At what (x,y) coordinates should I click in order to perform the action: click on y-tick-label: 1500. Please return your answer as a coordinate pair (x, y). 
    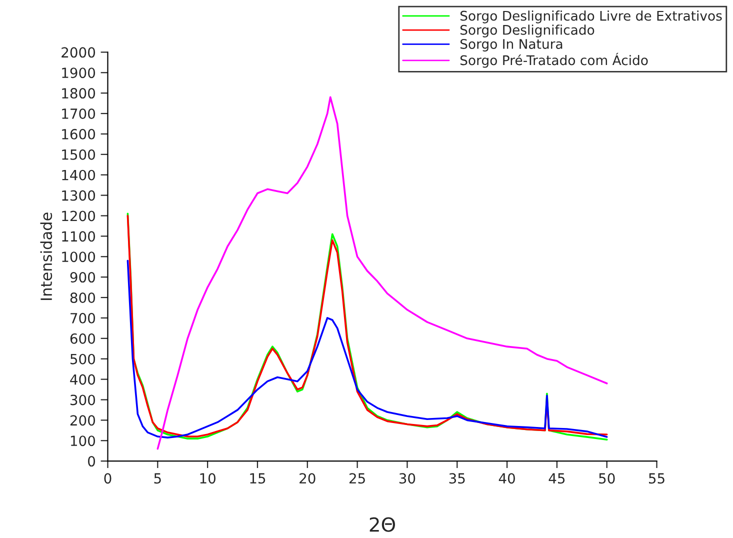
    Looking at the image, I should click on (79, 154).